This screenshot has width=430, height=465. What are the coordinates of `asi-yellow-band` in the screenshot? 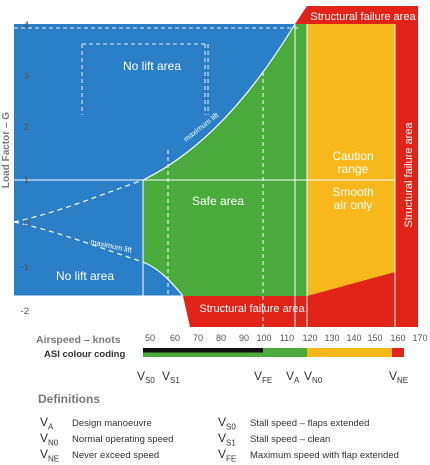 It's located at (351, 352).